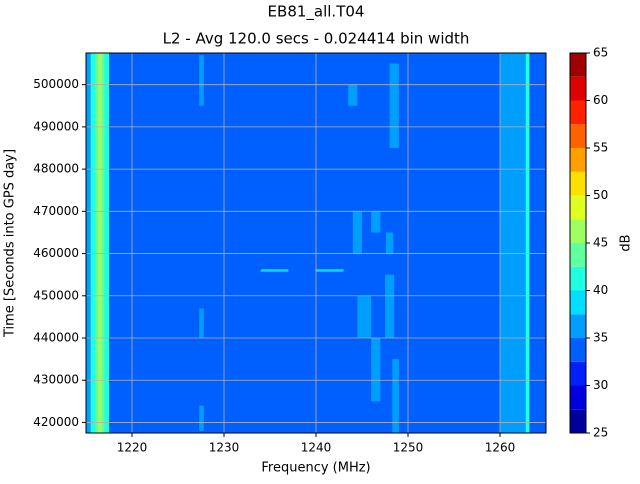 Image resolution: width=640 pixels, height=484 pixels. What do you see at coordinates (56, 84) in the screenshot?
I see `y-tick-label: 500000` at bounding box center [56, 84].